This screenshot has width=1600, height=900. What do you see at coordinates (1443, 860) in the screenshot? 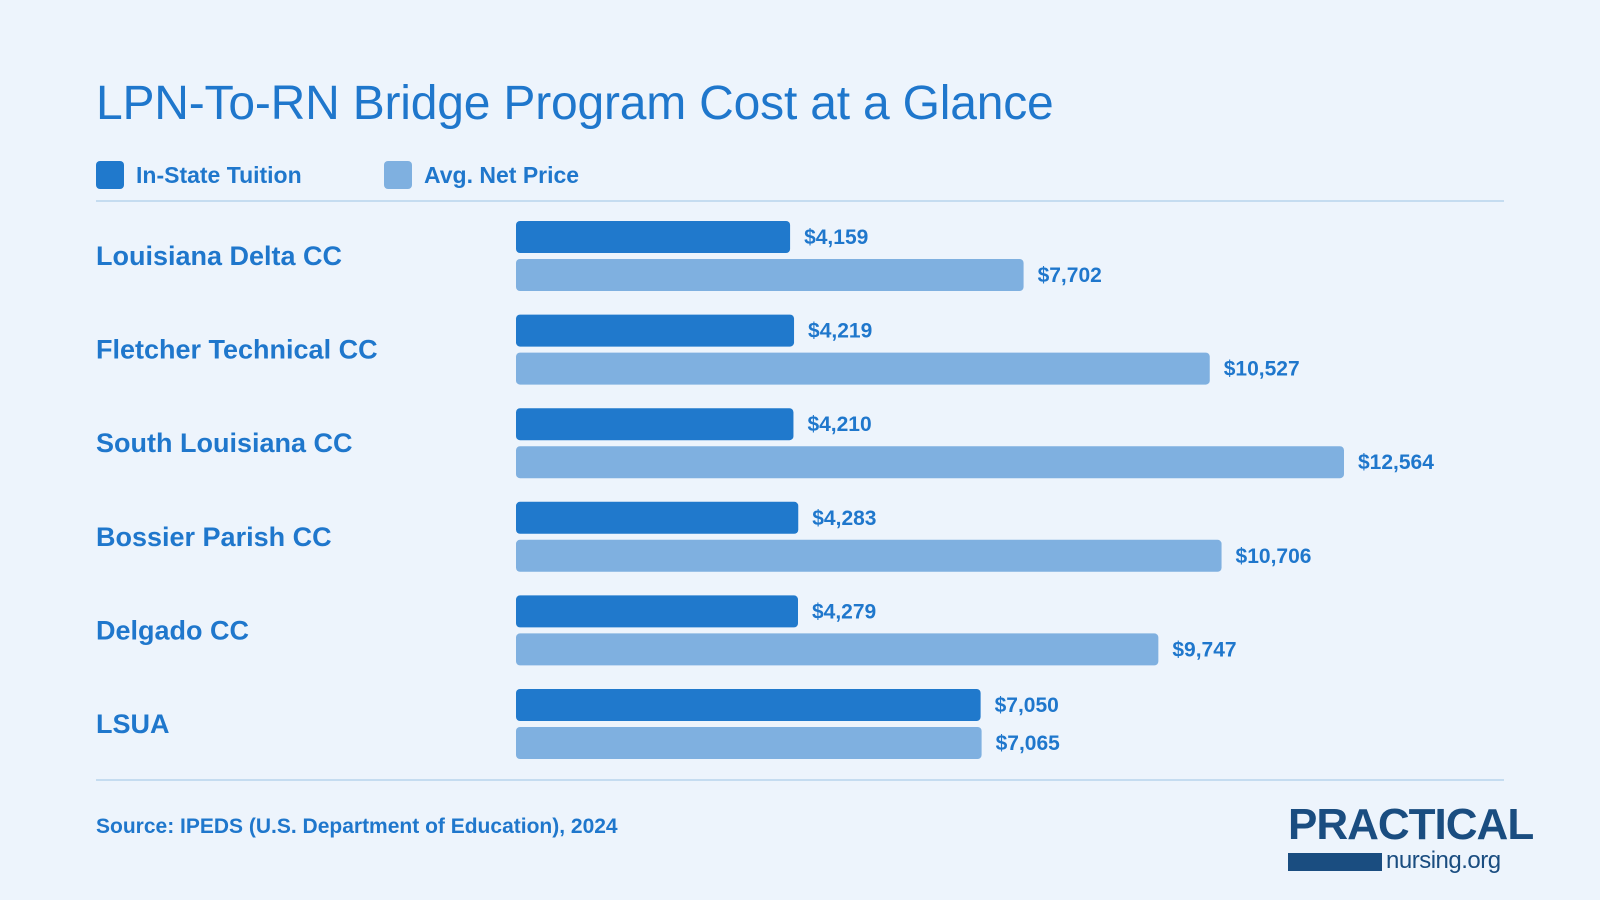
I see `logo-wordmark-bottom: nursing.org` at bounding box center [1443, 860].